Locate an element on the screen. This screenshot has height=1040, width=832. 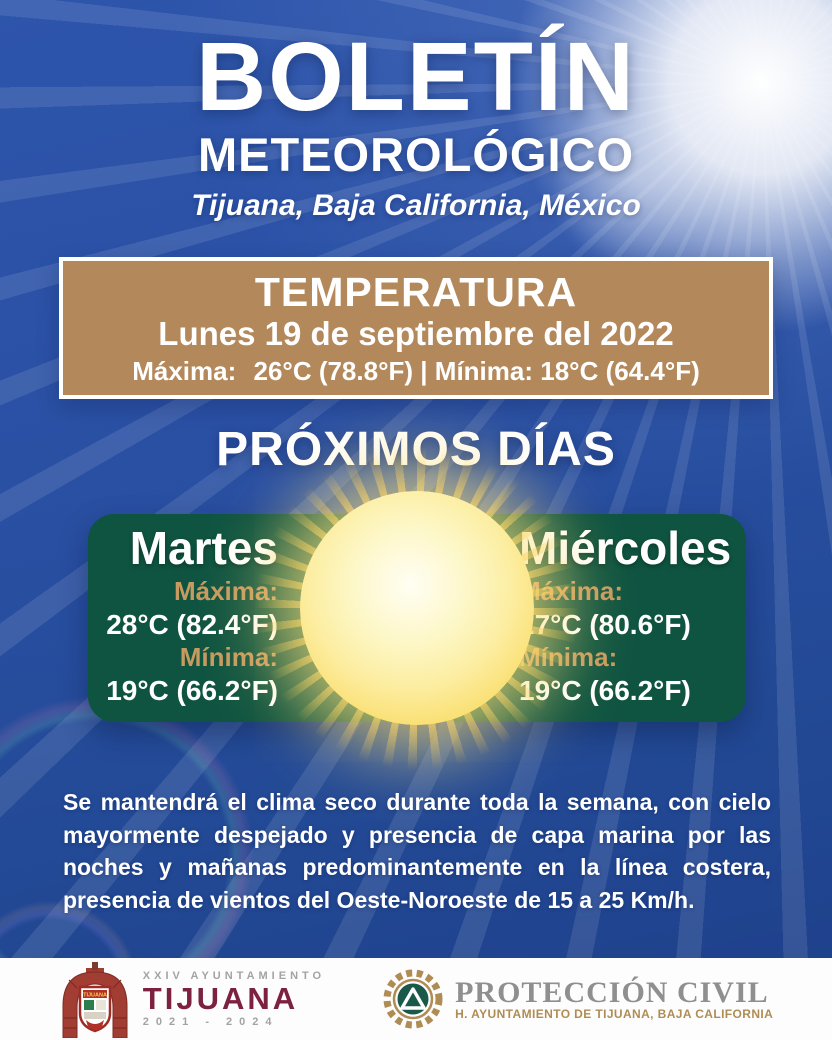
forecast-heading: PRÓXIMOS DÍAS is located at coordinates (416, 449).